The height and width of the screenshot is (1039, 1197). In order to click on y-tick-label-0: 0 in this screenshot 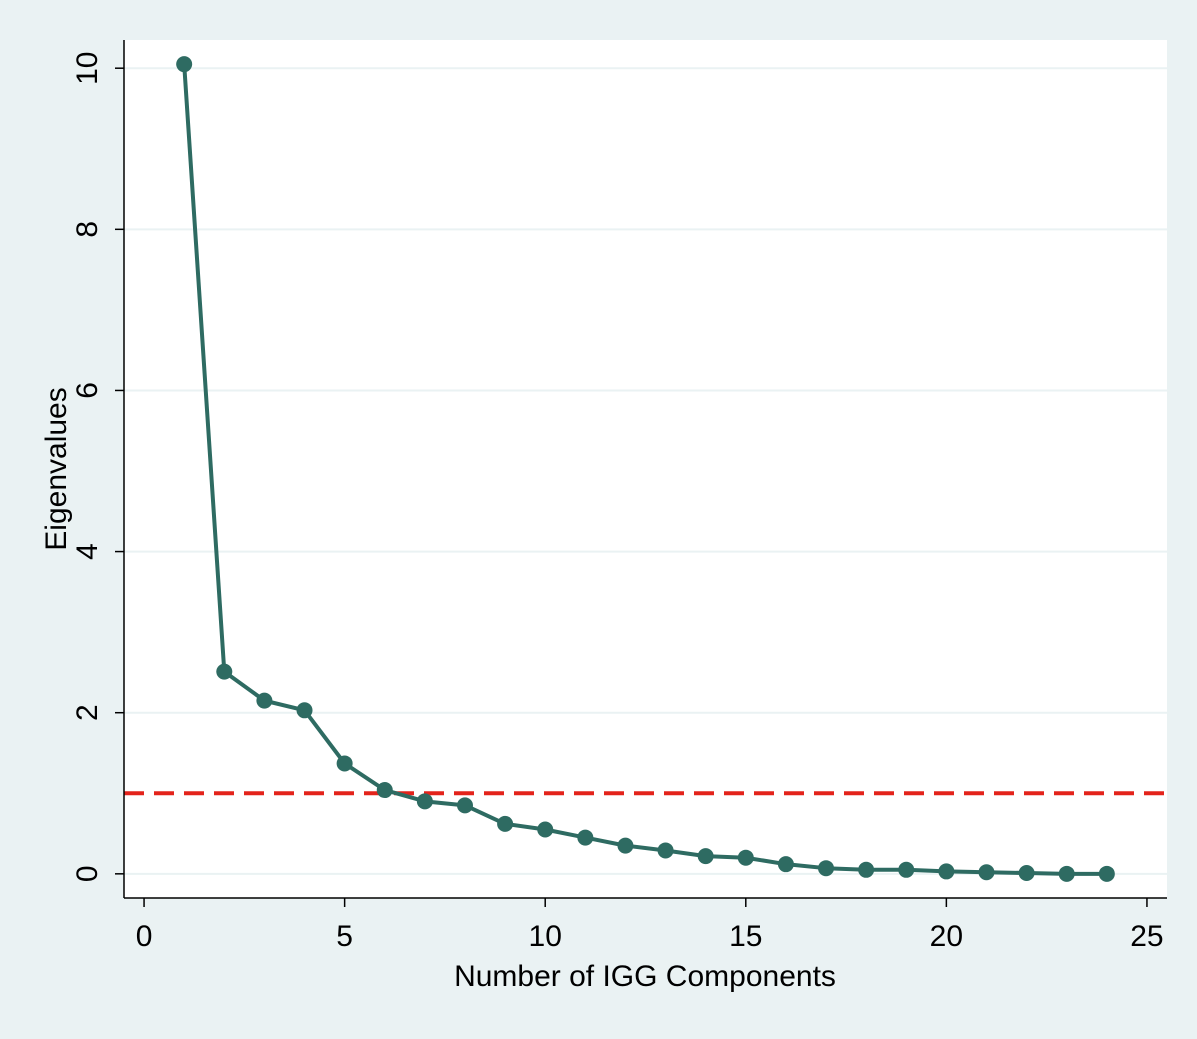, I will do `click(87, 873)`.